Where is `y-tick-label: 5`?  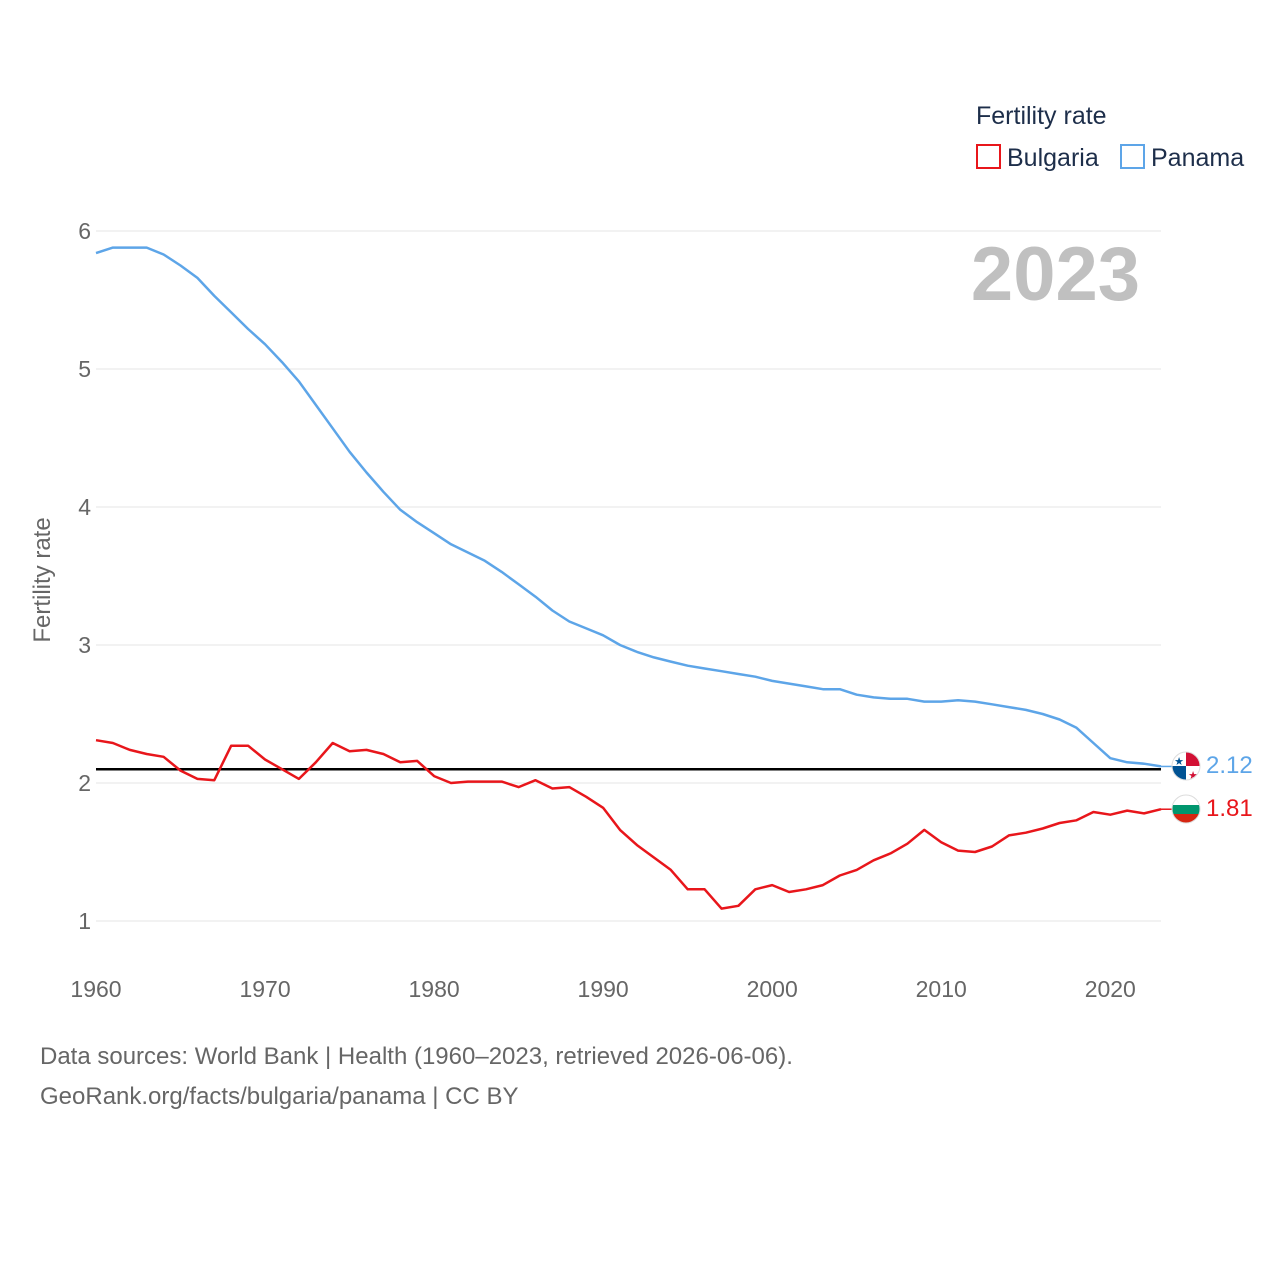
y-tick-label: 5 is located at coordinates (84, 369).